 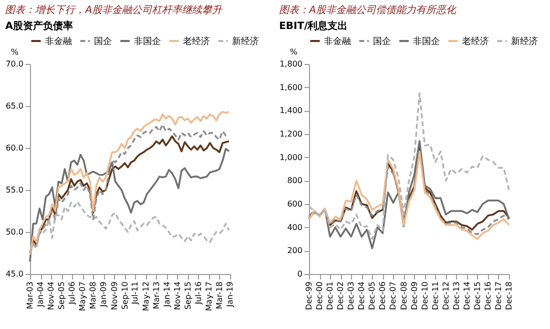 What do you see at coordinates (83, 296) in the screenshot?
I see `x-tick-label: May-07` at bounding box center [83, 296].